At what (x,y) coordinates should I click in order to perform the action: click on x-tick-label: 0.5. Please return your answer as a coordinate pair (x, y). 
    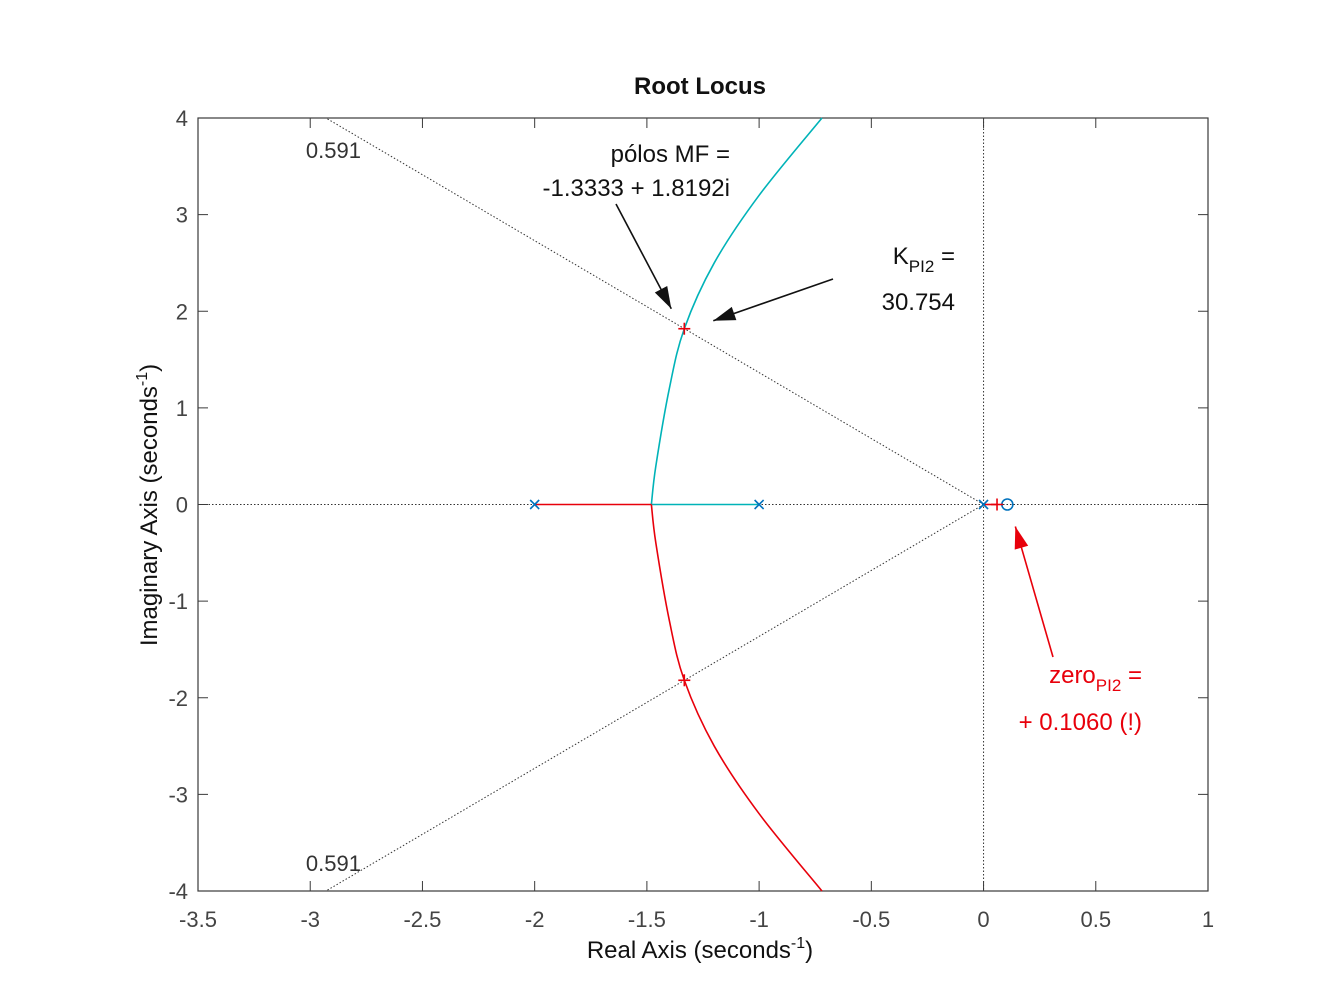
    Looking at the image, I should click on (1095, 919).